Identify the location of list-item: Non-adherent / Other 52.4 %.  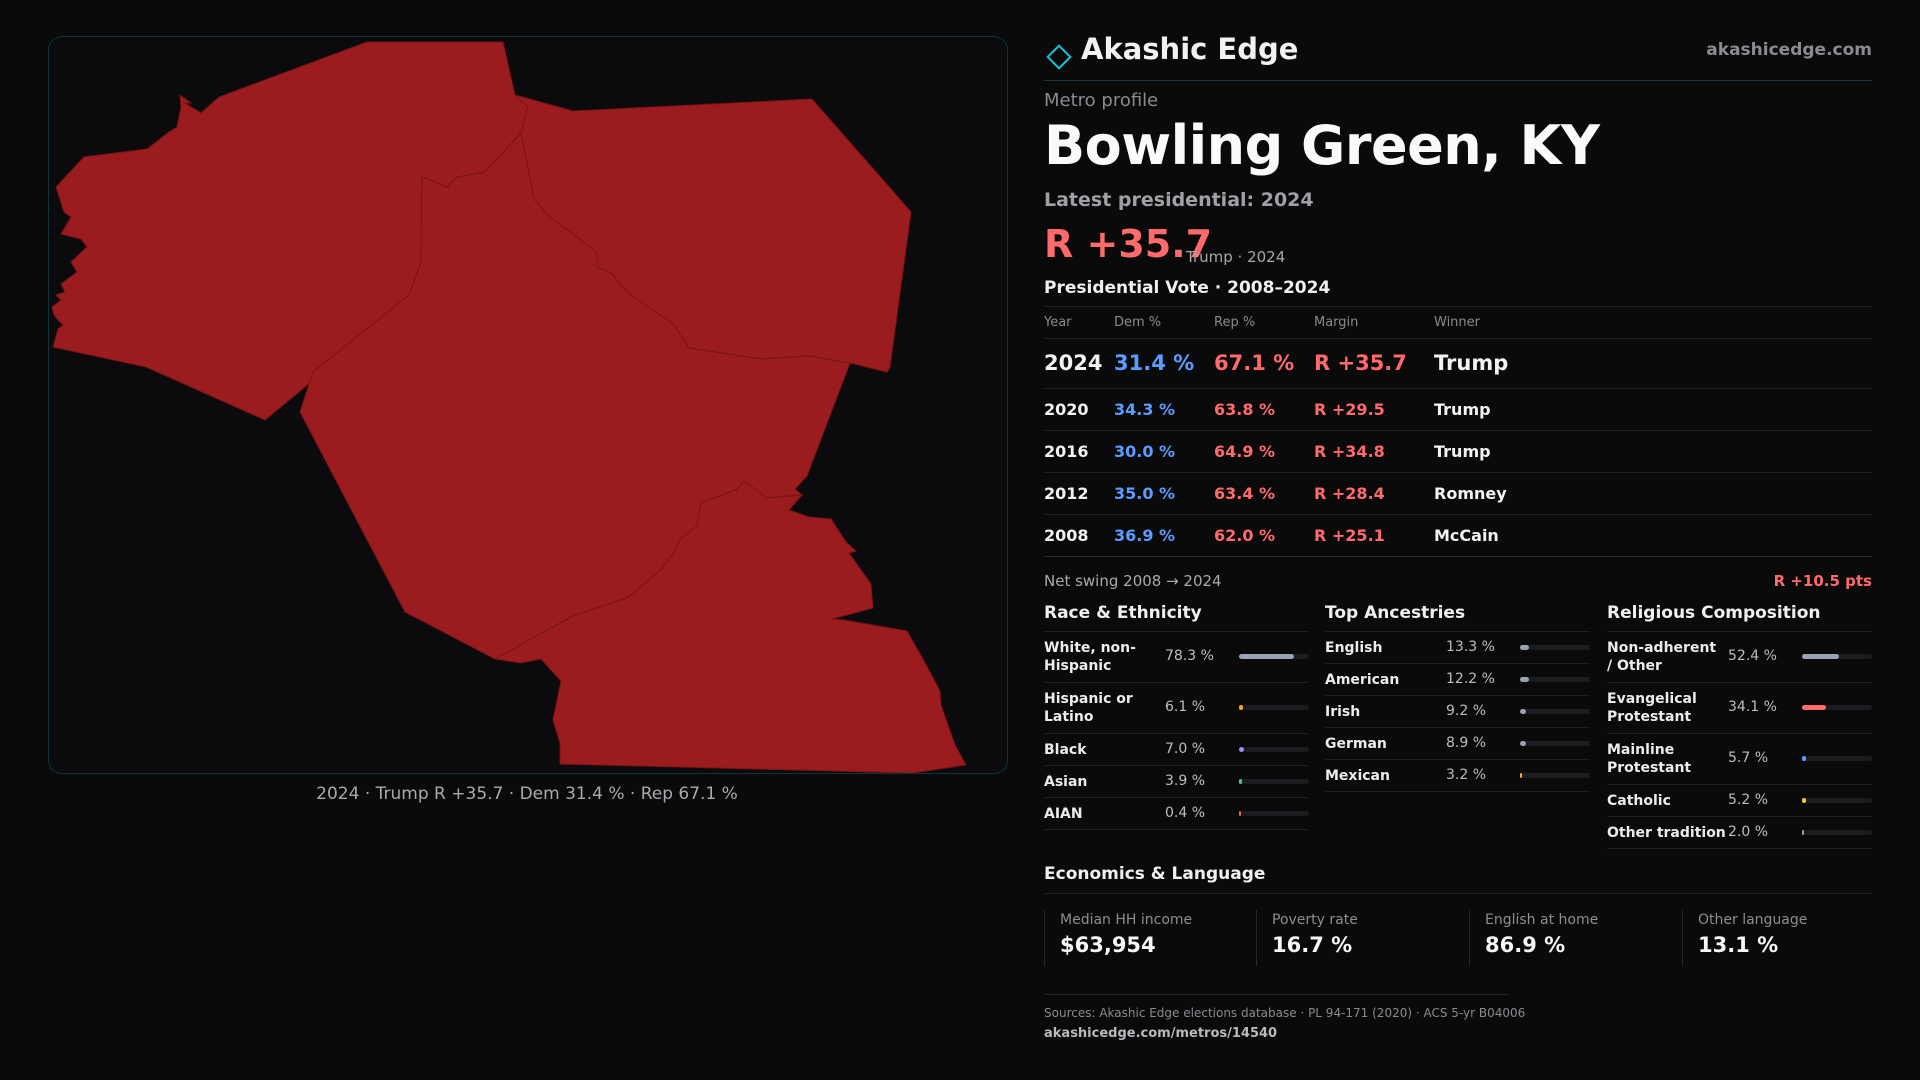
(1739, 657).